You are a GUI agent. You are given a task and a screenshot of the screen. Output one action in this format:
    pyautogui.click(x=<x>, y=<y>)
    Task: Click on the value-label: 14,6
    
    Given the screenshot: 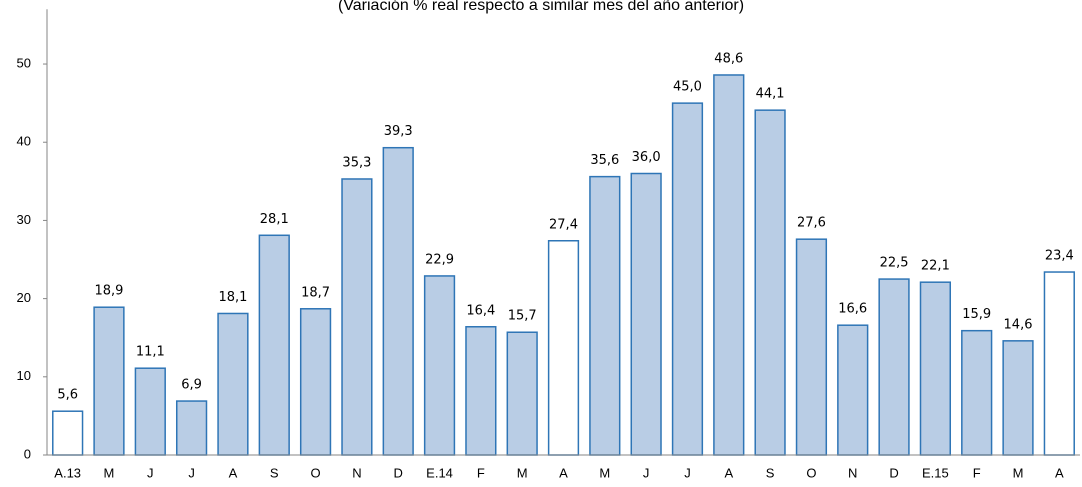 What is the action you would take?
    pyautogui.click(x=1018, y=324)
    